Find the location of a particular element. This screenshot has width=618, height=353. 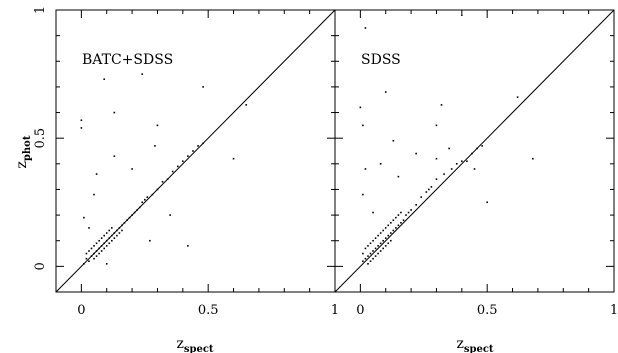

x-tick-label: 1 is located at coordinates (614, 310).